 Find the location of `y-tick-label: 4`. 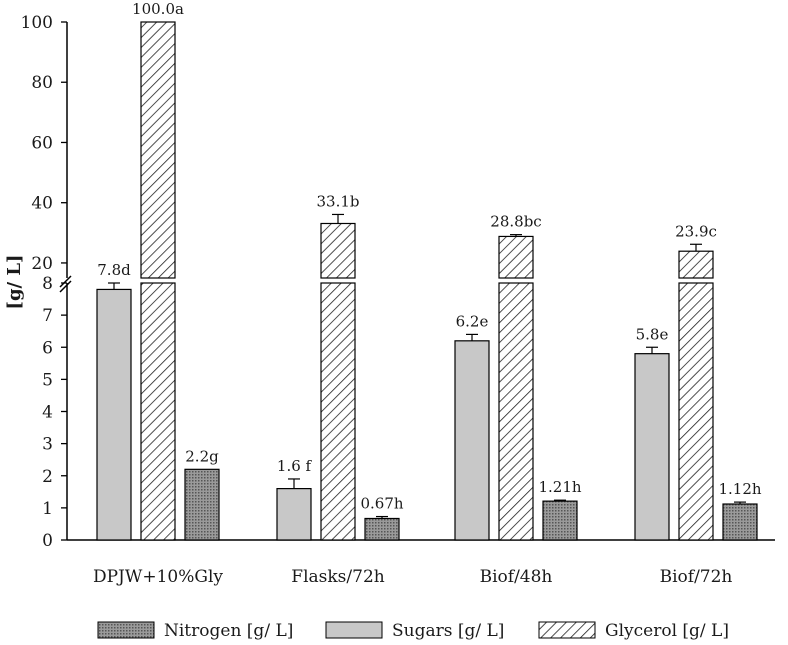

y-tick-label: 4 is located at coordinates (47, 413).